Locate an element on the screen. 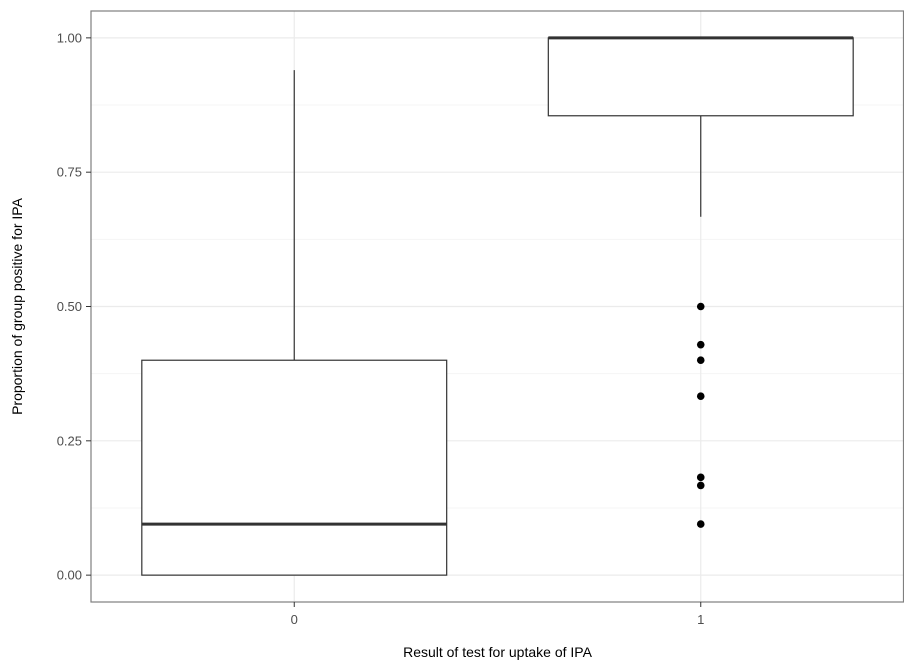  x-tick-label: 0 is located at coordinates (294, 619).